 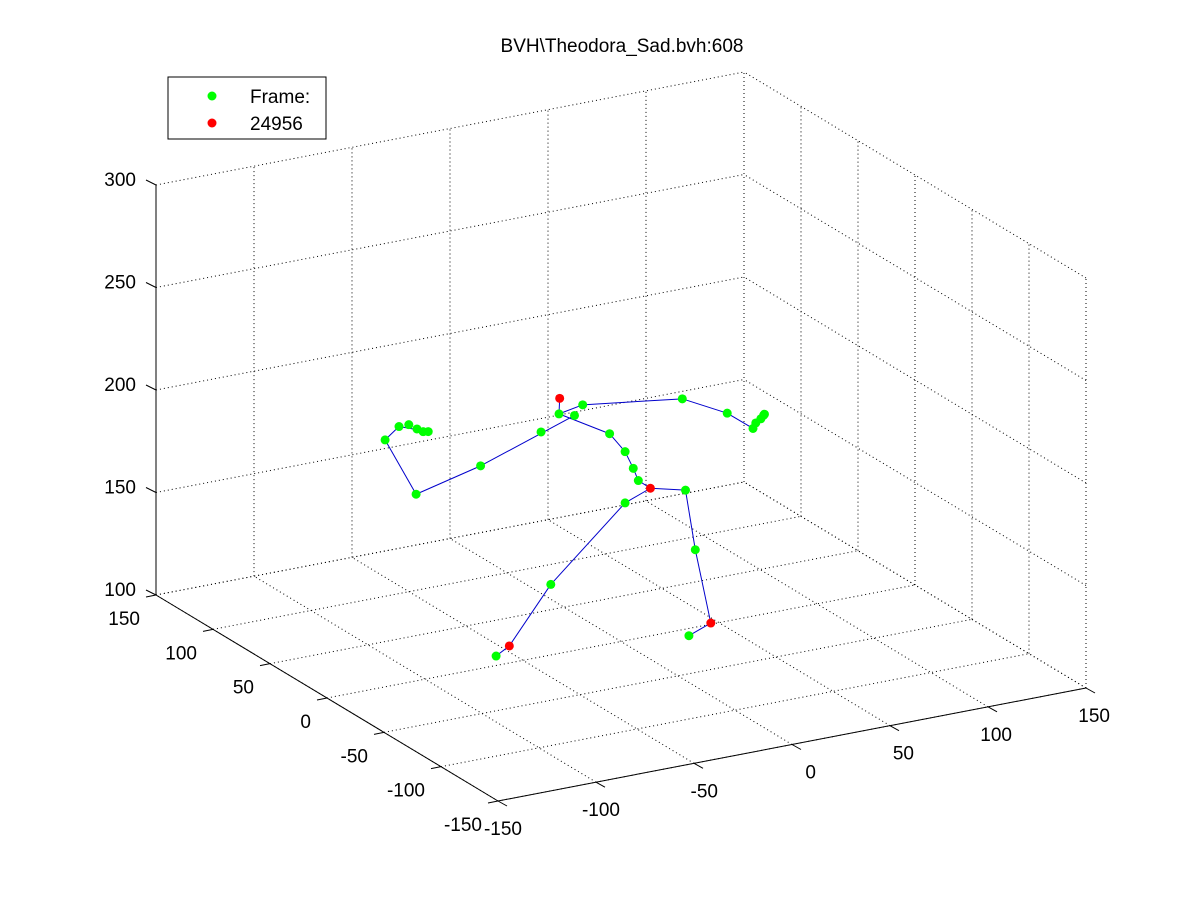 I want to click on legend-box, so click(x=247, y=108).